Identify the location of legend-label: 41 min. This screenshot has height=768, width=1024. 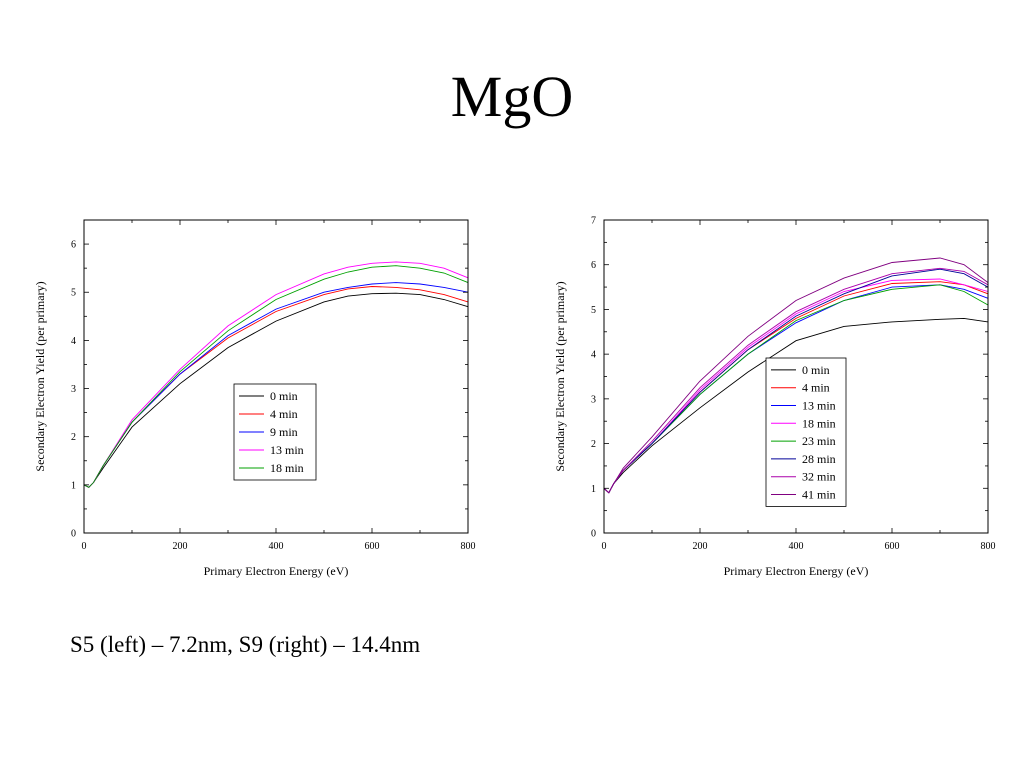
(819, 495).